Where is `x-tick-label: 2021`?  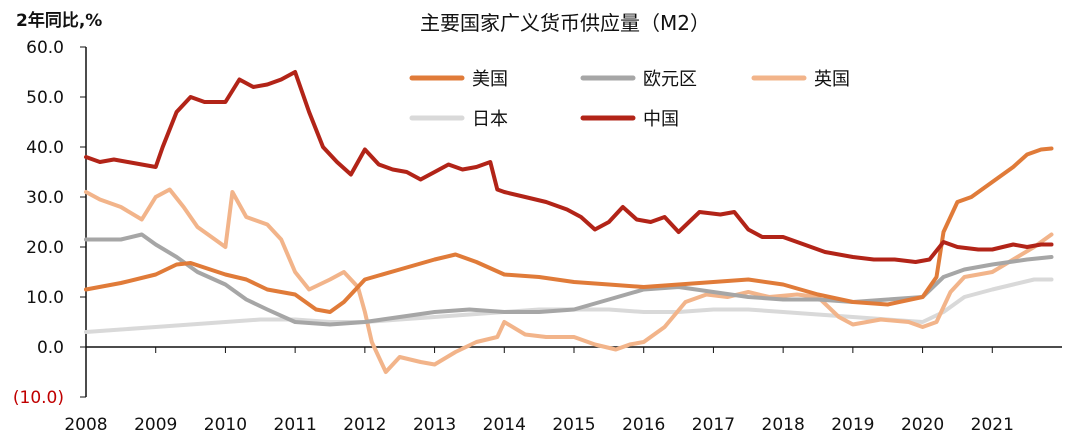
x-tick-label: 2021 is located at coordinates (992, 425).